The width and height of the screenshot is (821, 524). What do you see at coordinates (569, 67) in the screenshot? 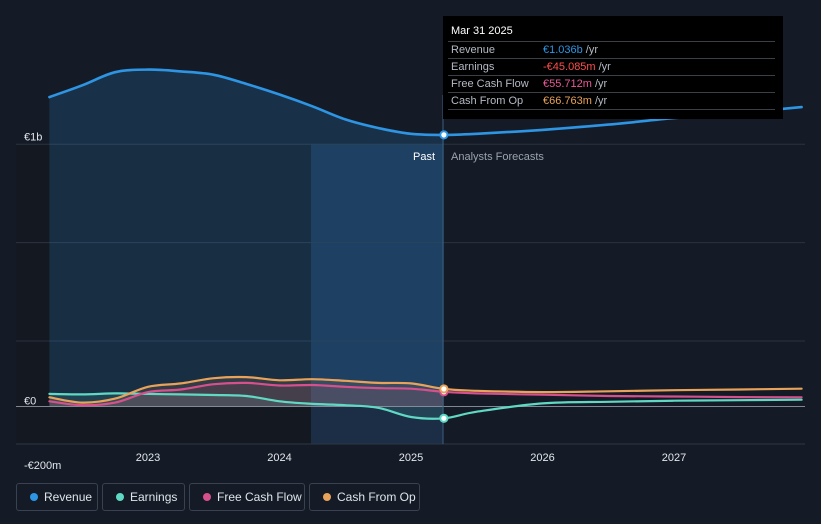
I see `tooltip-value: -€45.085m` at bounding box center [569, 67].